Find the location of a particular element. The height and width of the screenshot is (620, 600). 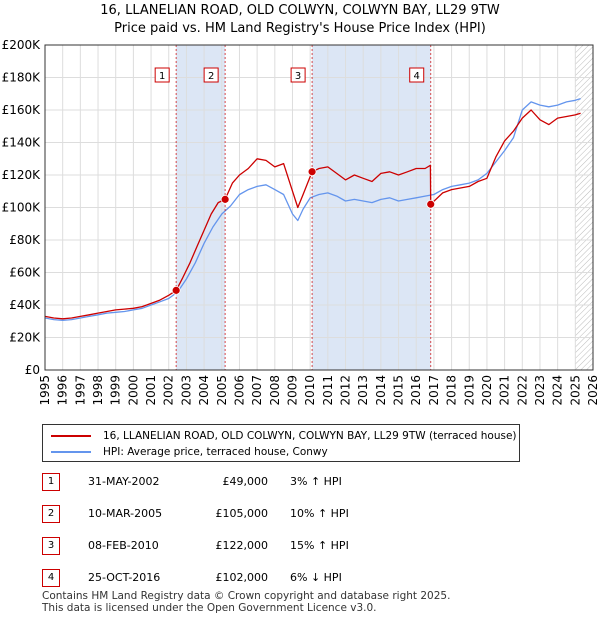

x-tick-label: 2005 is located at coordinates (222, 390).